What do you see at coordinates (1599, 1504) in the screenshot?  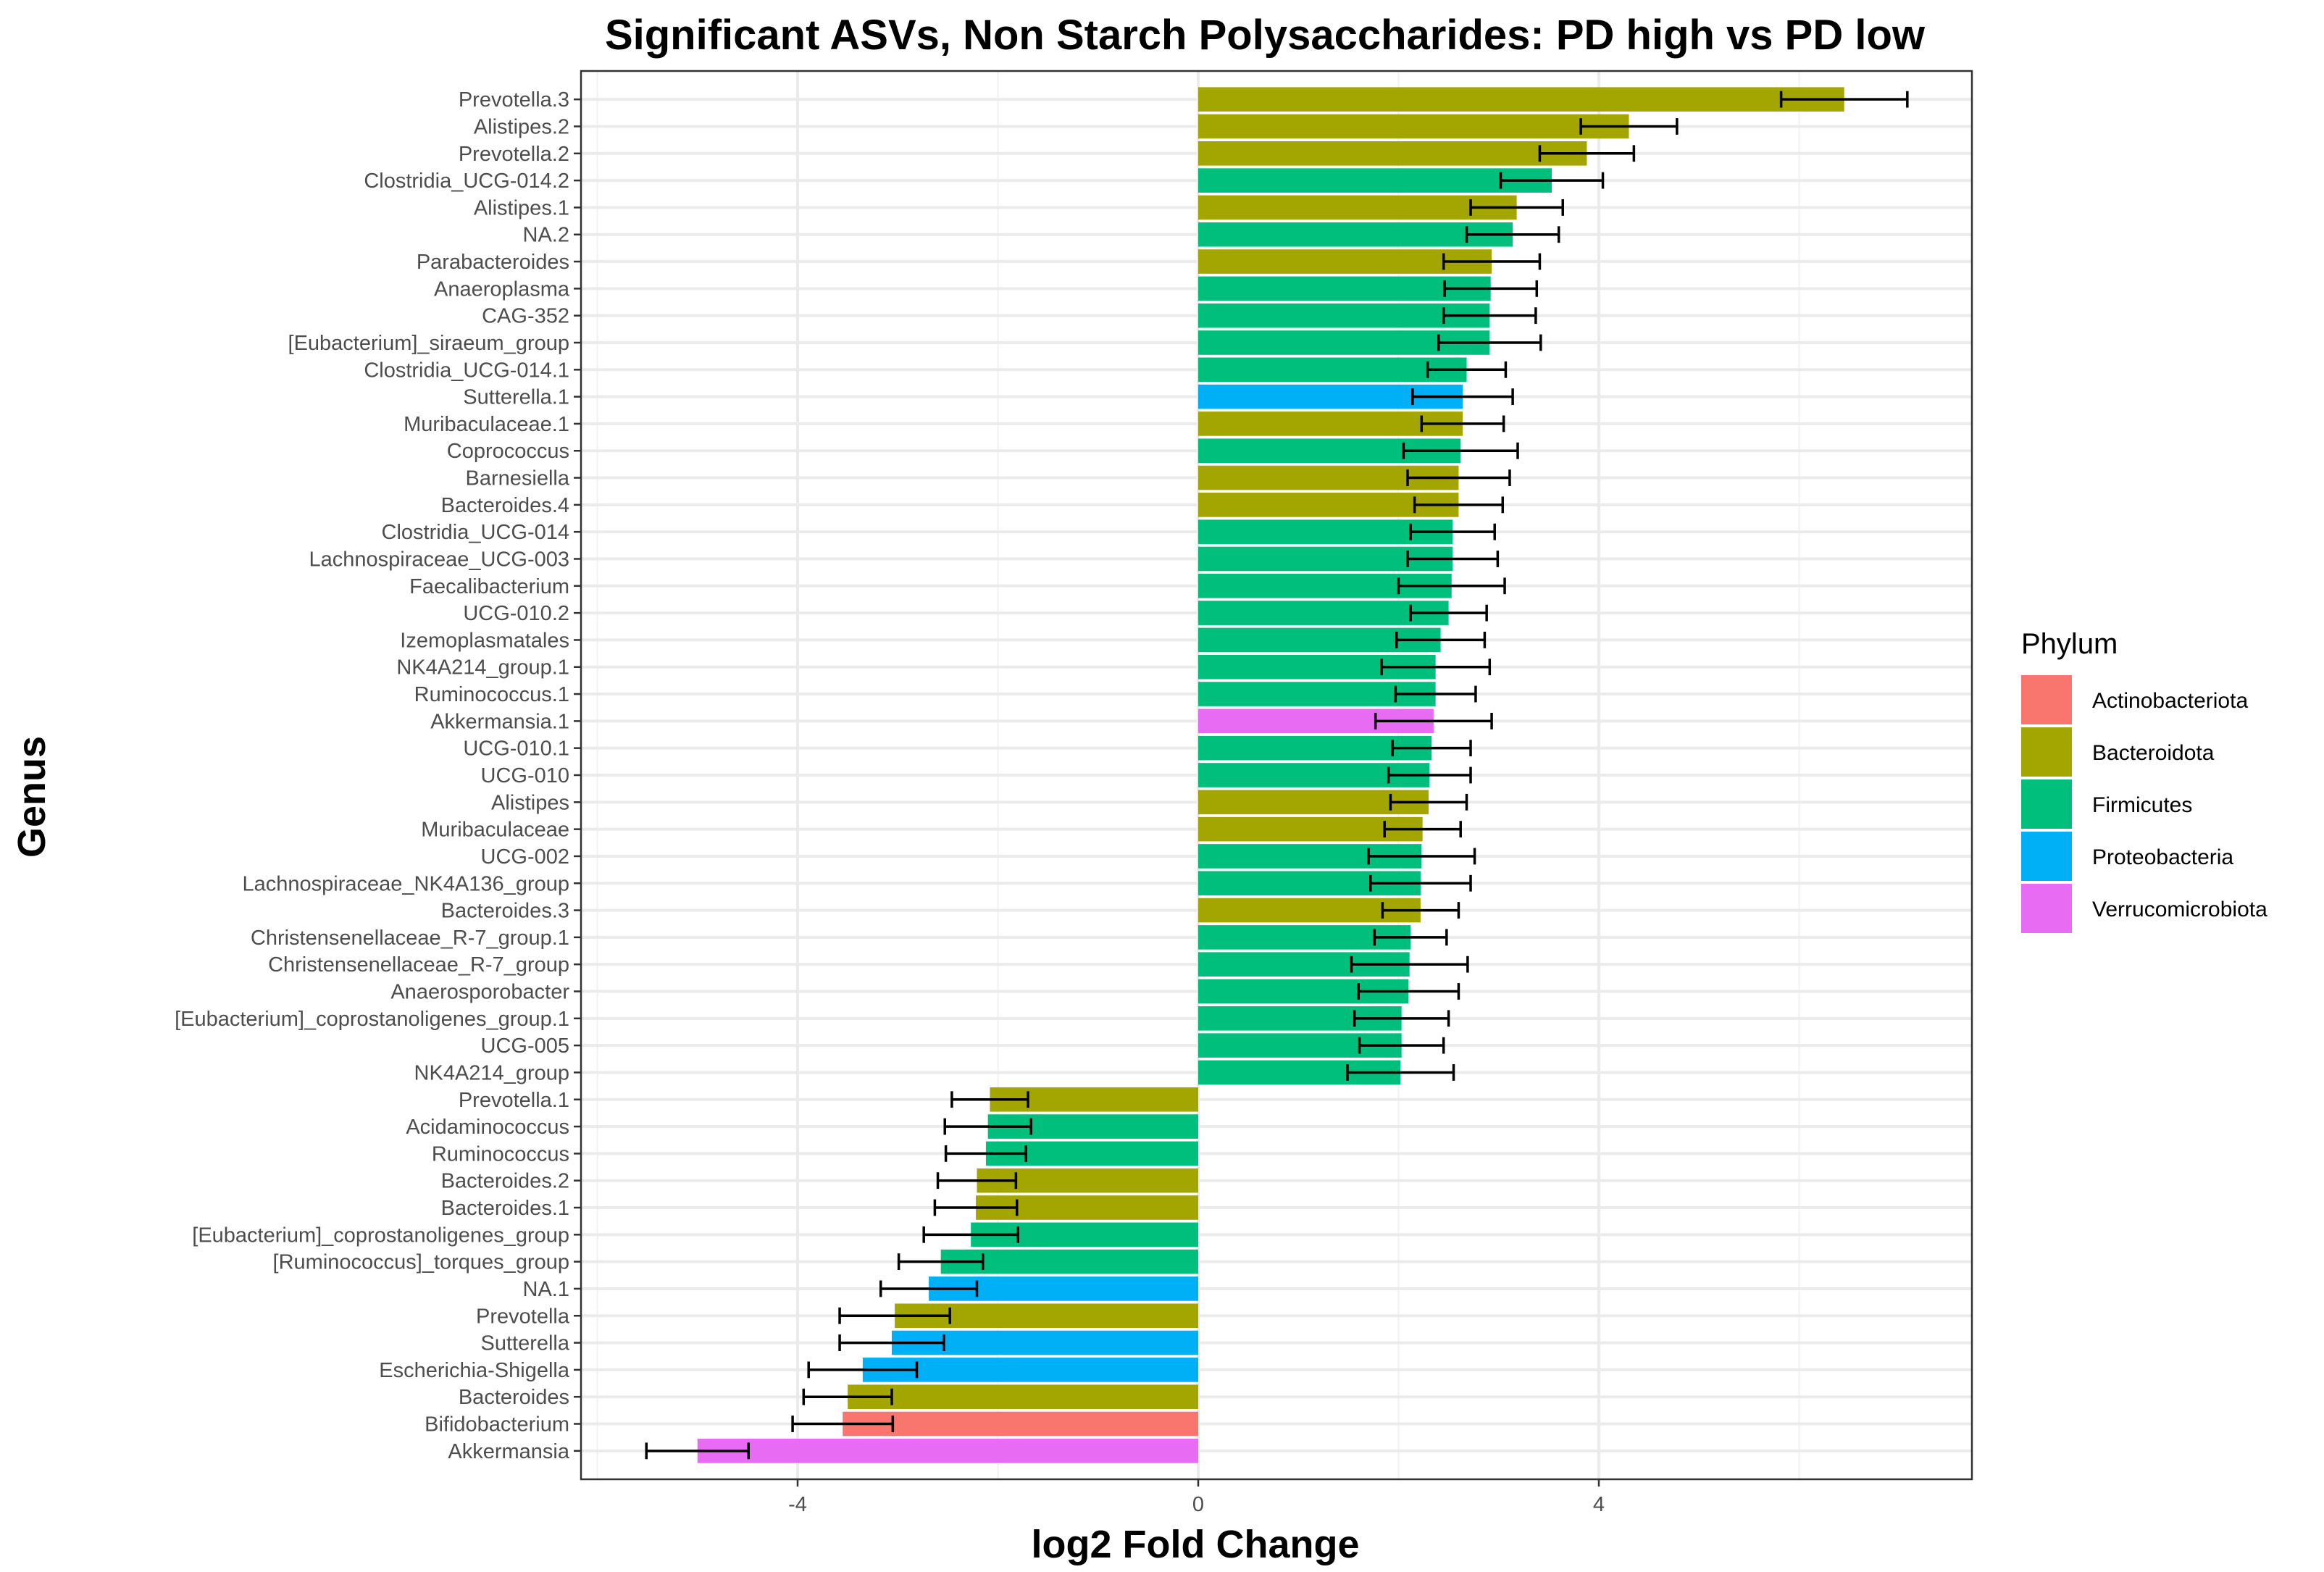 I see `x-tick-label: 4` at bounding box center [1599, 1504].